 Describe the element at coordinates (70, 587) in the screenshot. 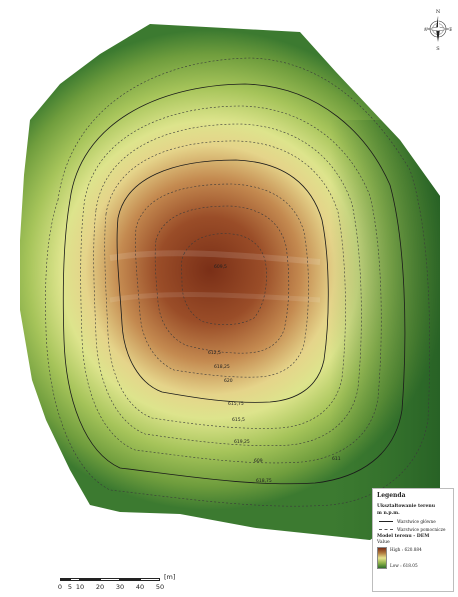

I see `scale-tick-label: 5` at that location.